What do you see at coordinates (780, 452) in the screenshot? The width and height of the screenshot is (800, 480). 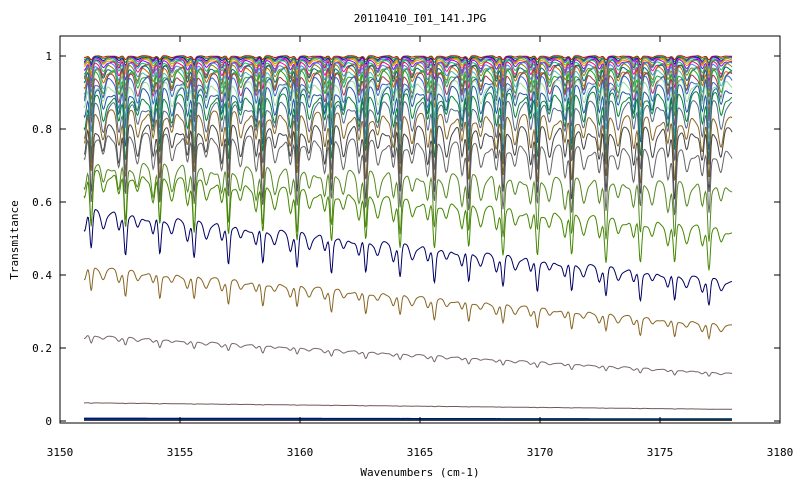 I see `x-tick-label: 3180` at bounding box center [780, 452].